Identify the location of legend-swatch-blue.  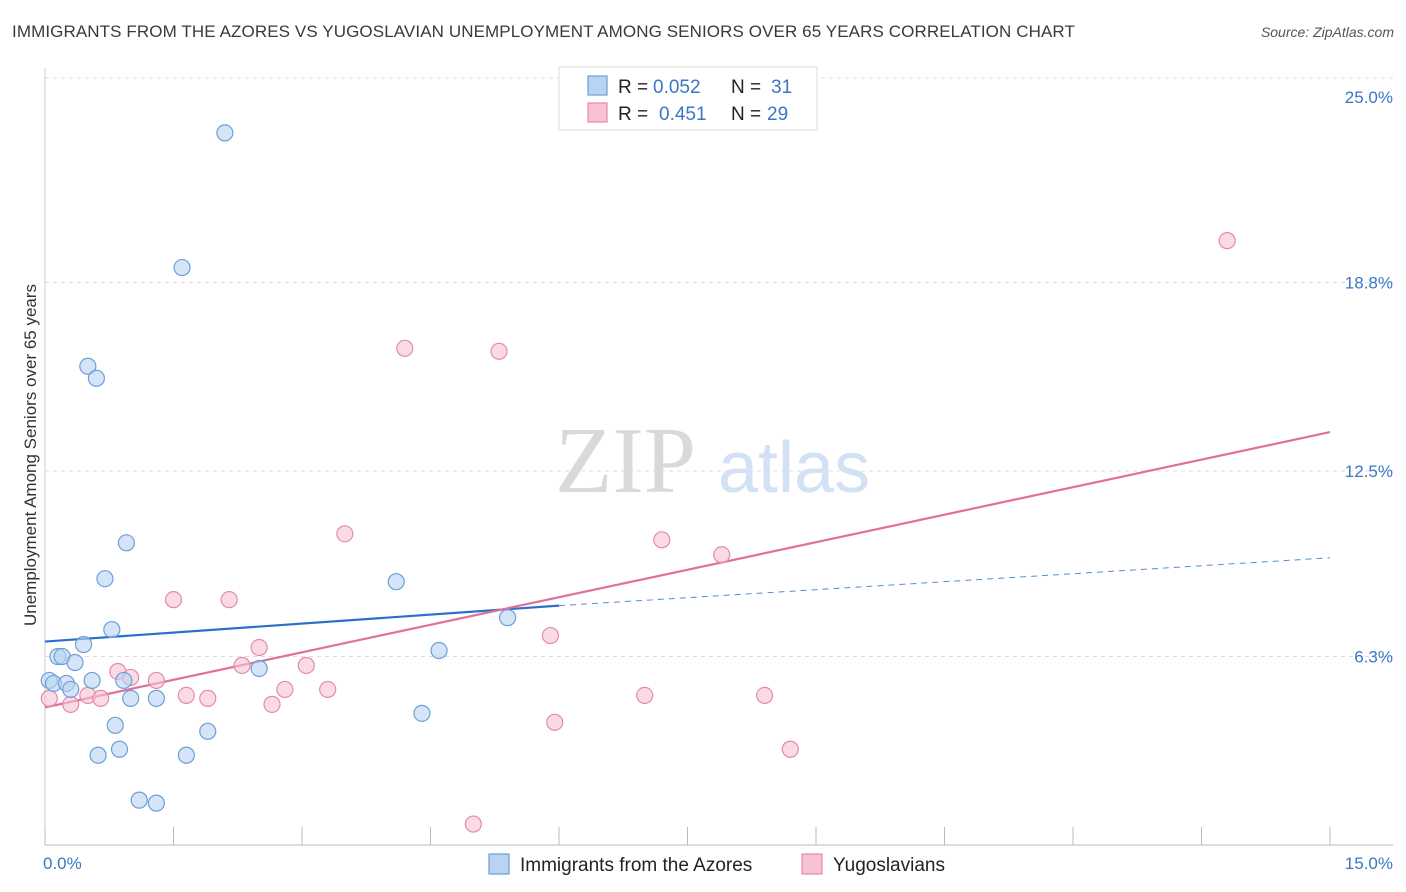
(597, 85).